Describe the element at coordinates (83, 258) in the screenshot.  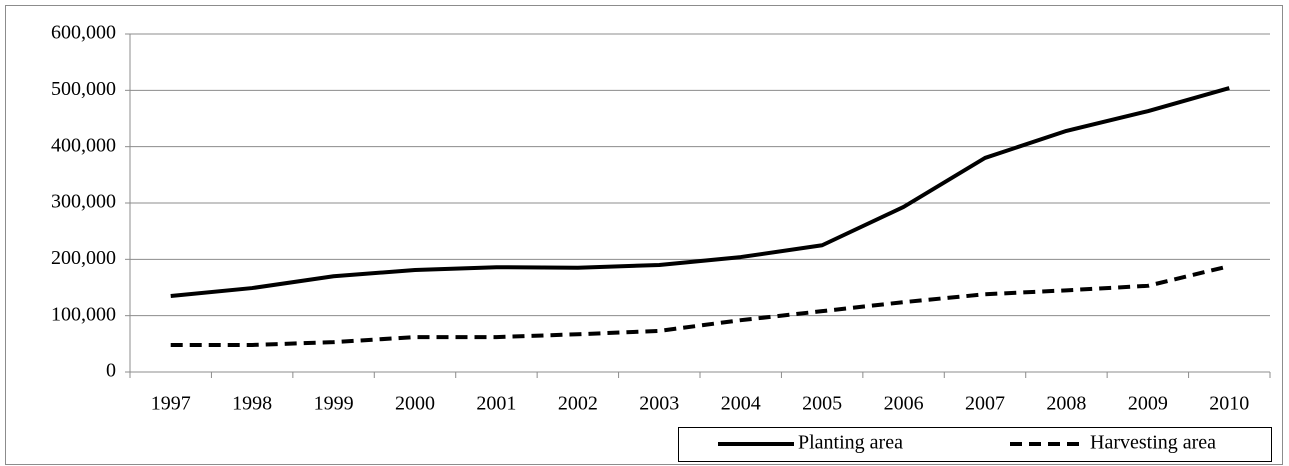
I see `y-tick-label: 200,000` at that location.